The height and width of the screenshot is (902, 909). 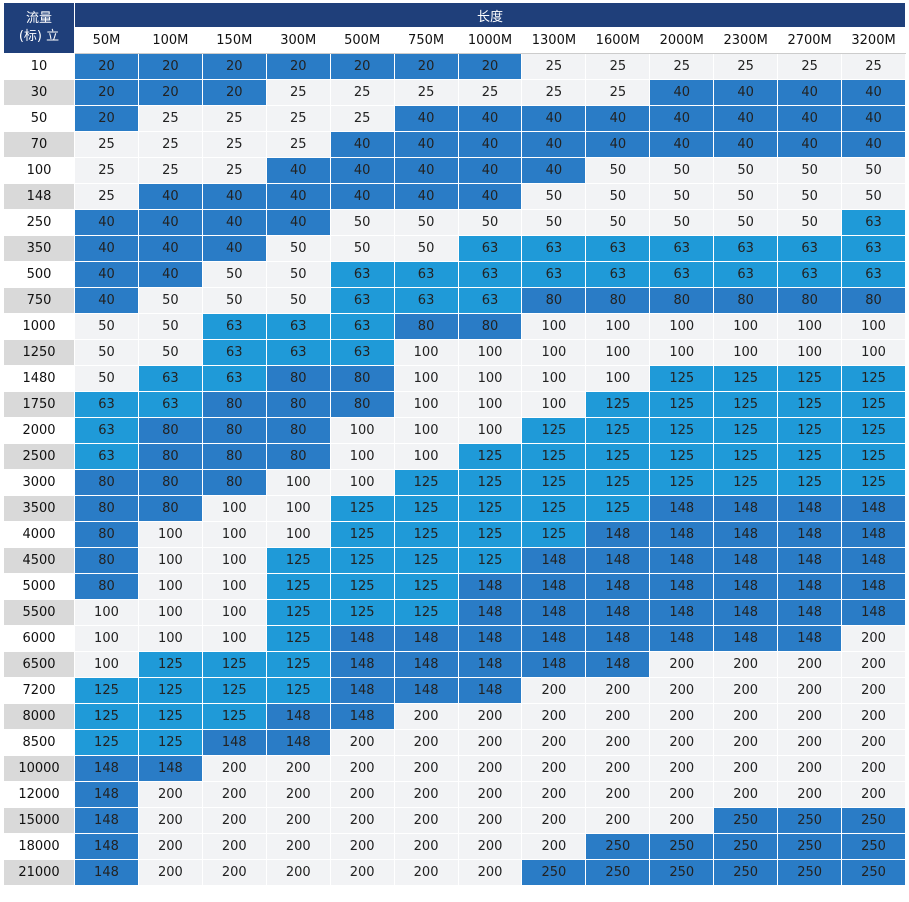 What do you see at coordinates (362, 40) in the screenshot?
I see `column-header: 500M` at bounding box center [362, 40].